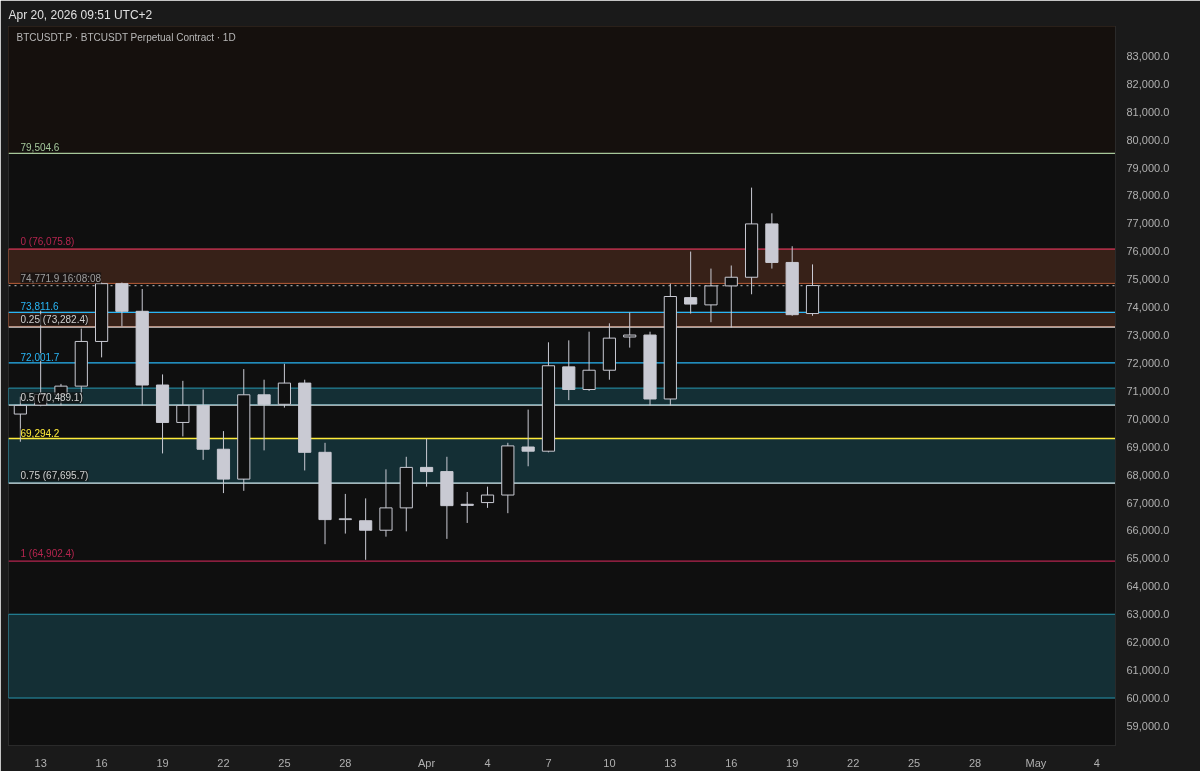  What do you see at coordinates (40, 148) in the screenshot?
I see `ref-line-label: 79,504.6` at bounding box center [40, 148].